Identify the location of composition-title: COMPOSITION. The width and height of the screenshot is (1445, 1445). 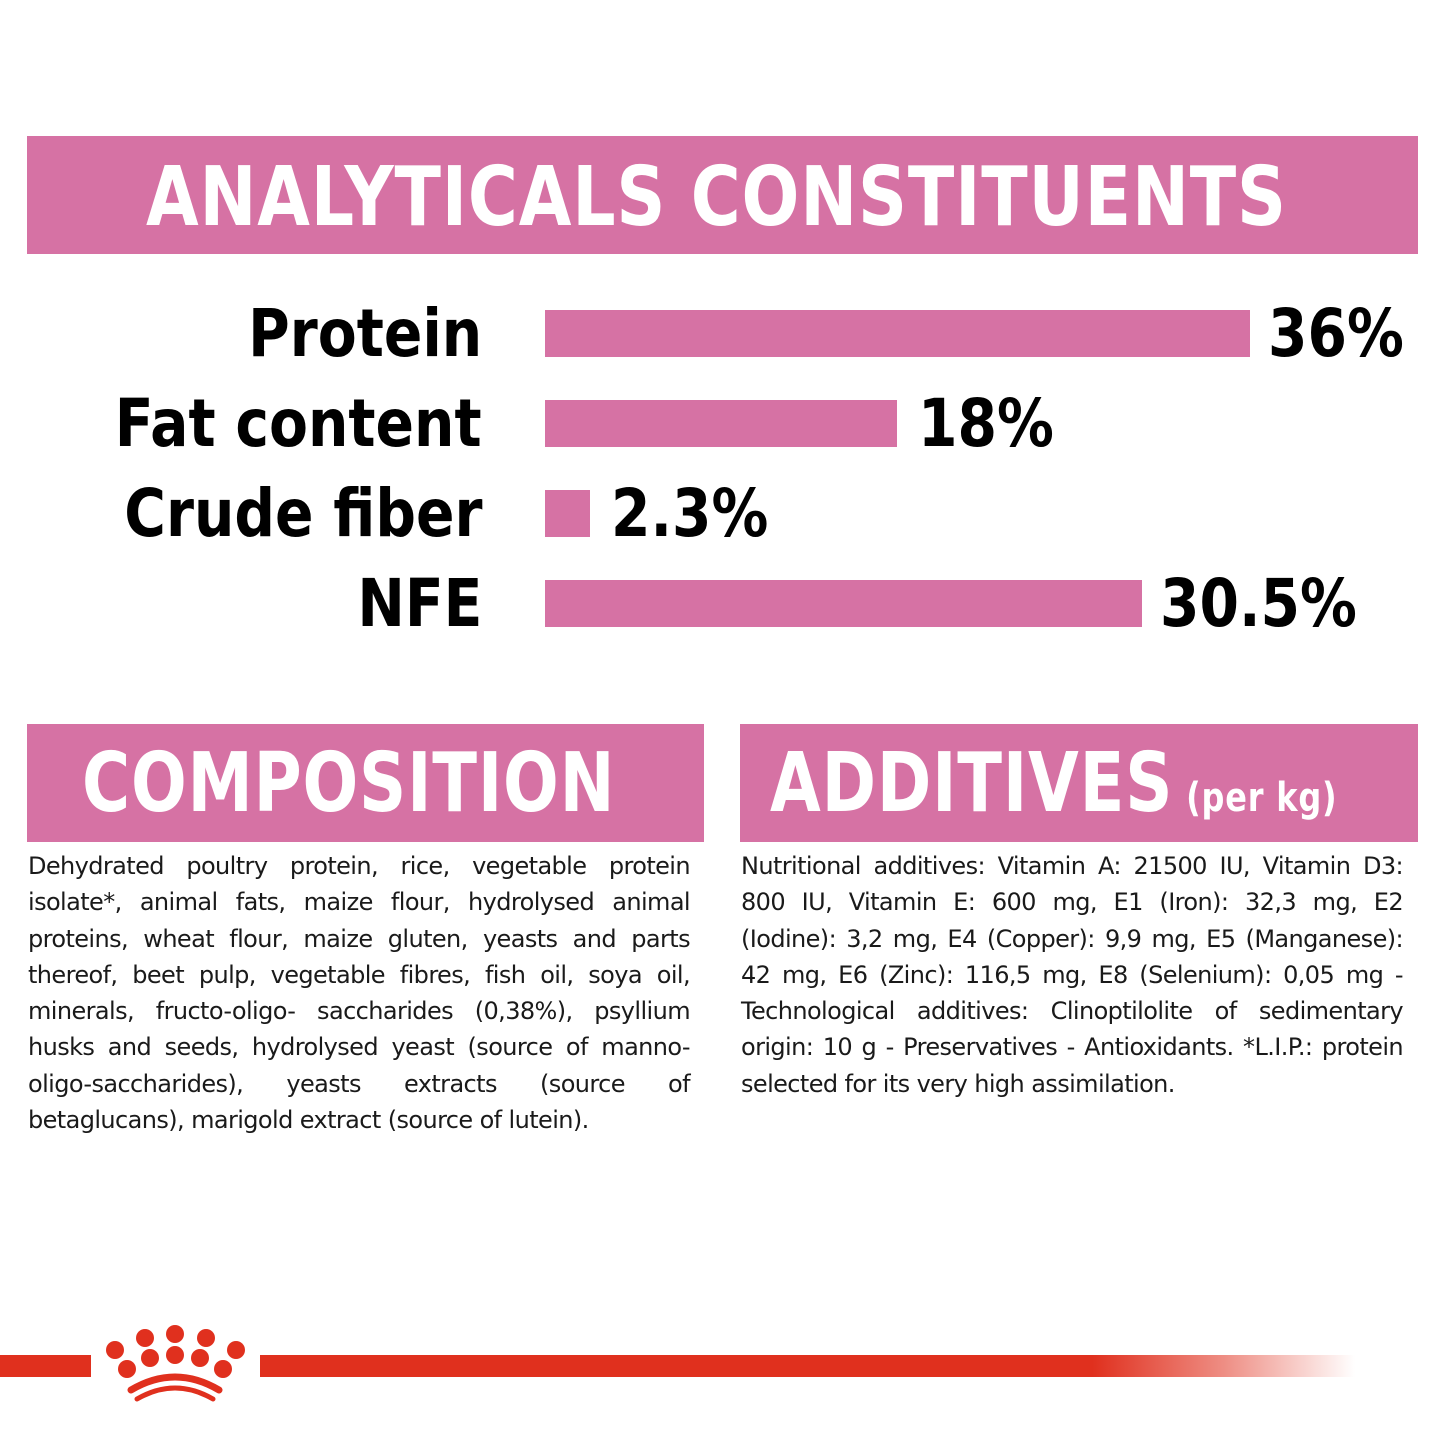
(349, 783).